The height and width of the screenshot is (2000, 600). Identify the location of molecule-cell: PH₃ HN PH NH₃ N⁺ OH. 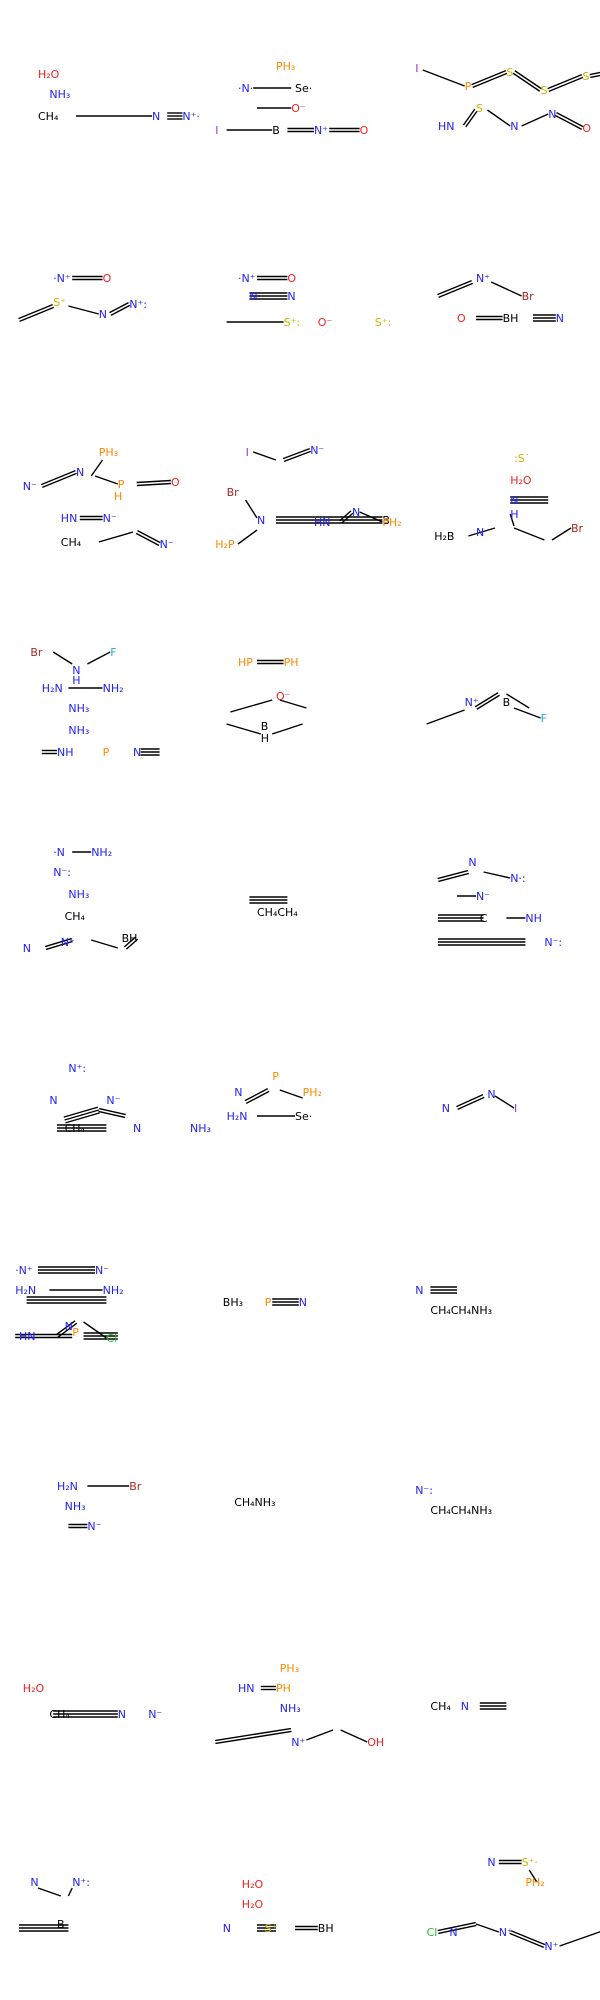
(300, 1700).